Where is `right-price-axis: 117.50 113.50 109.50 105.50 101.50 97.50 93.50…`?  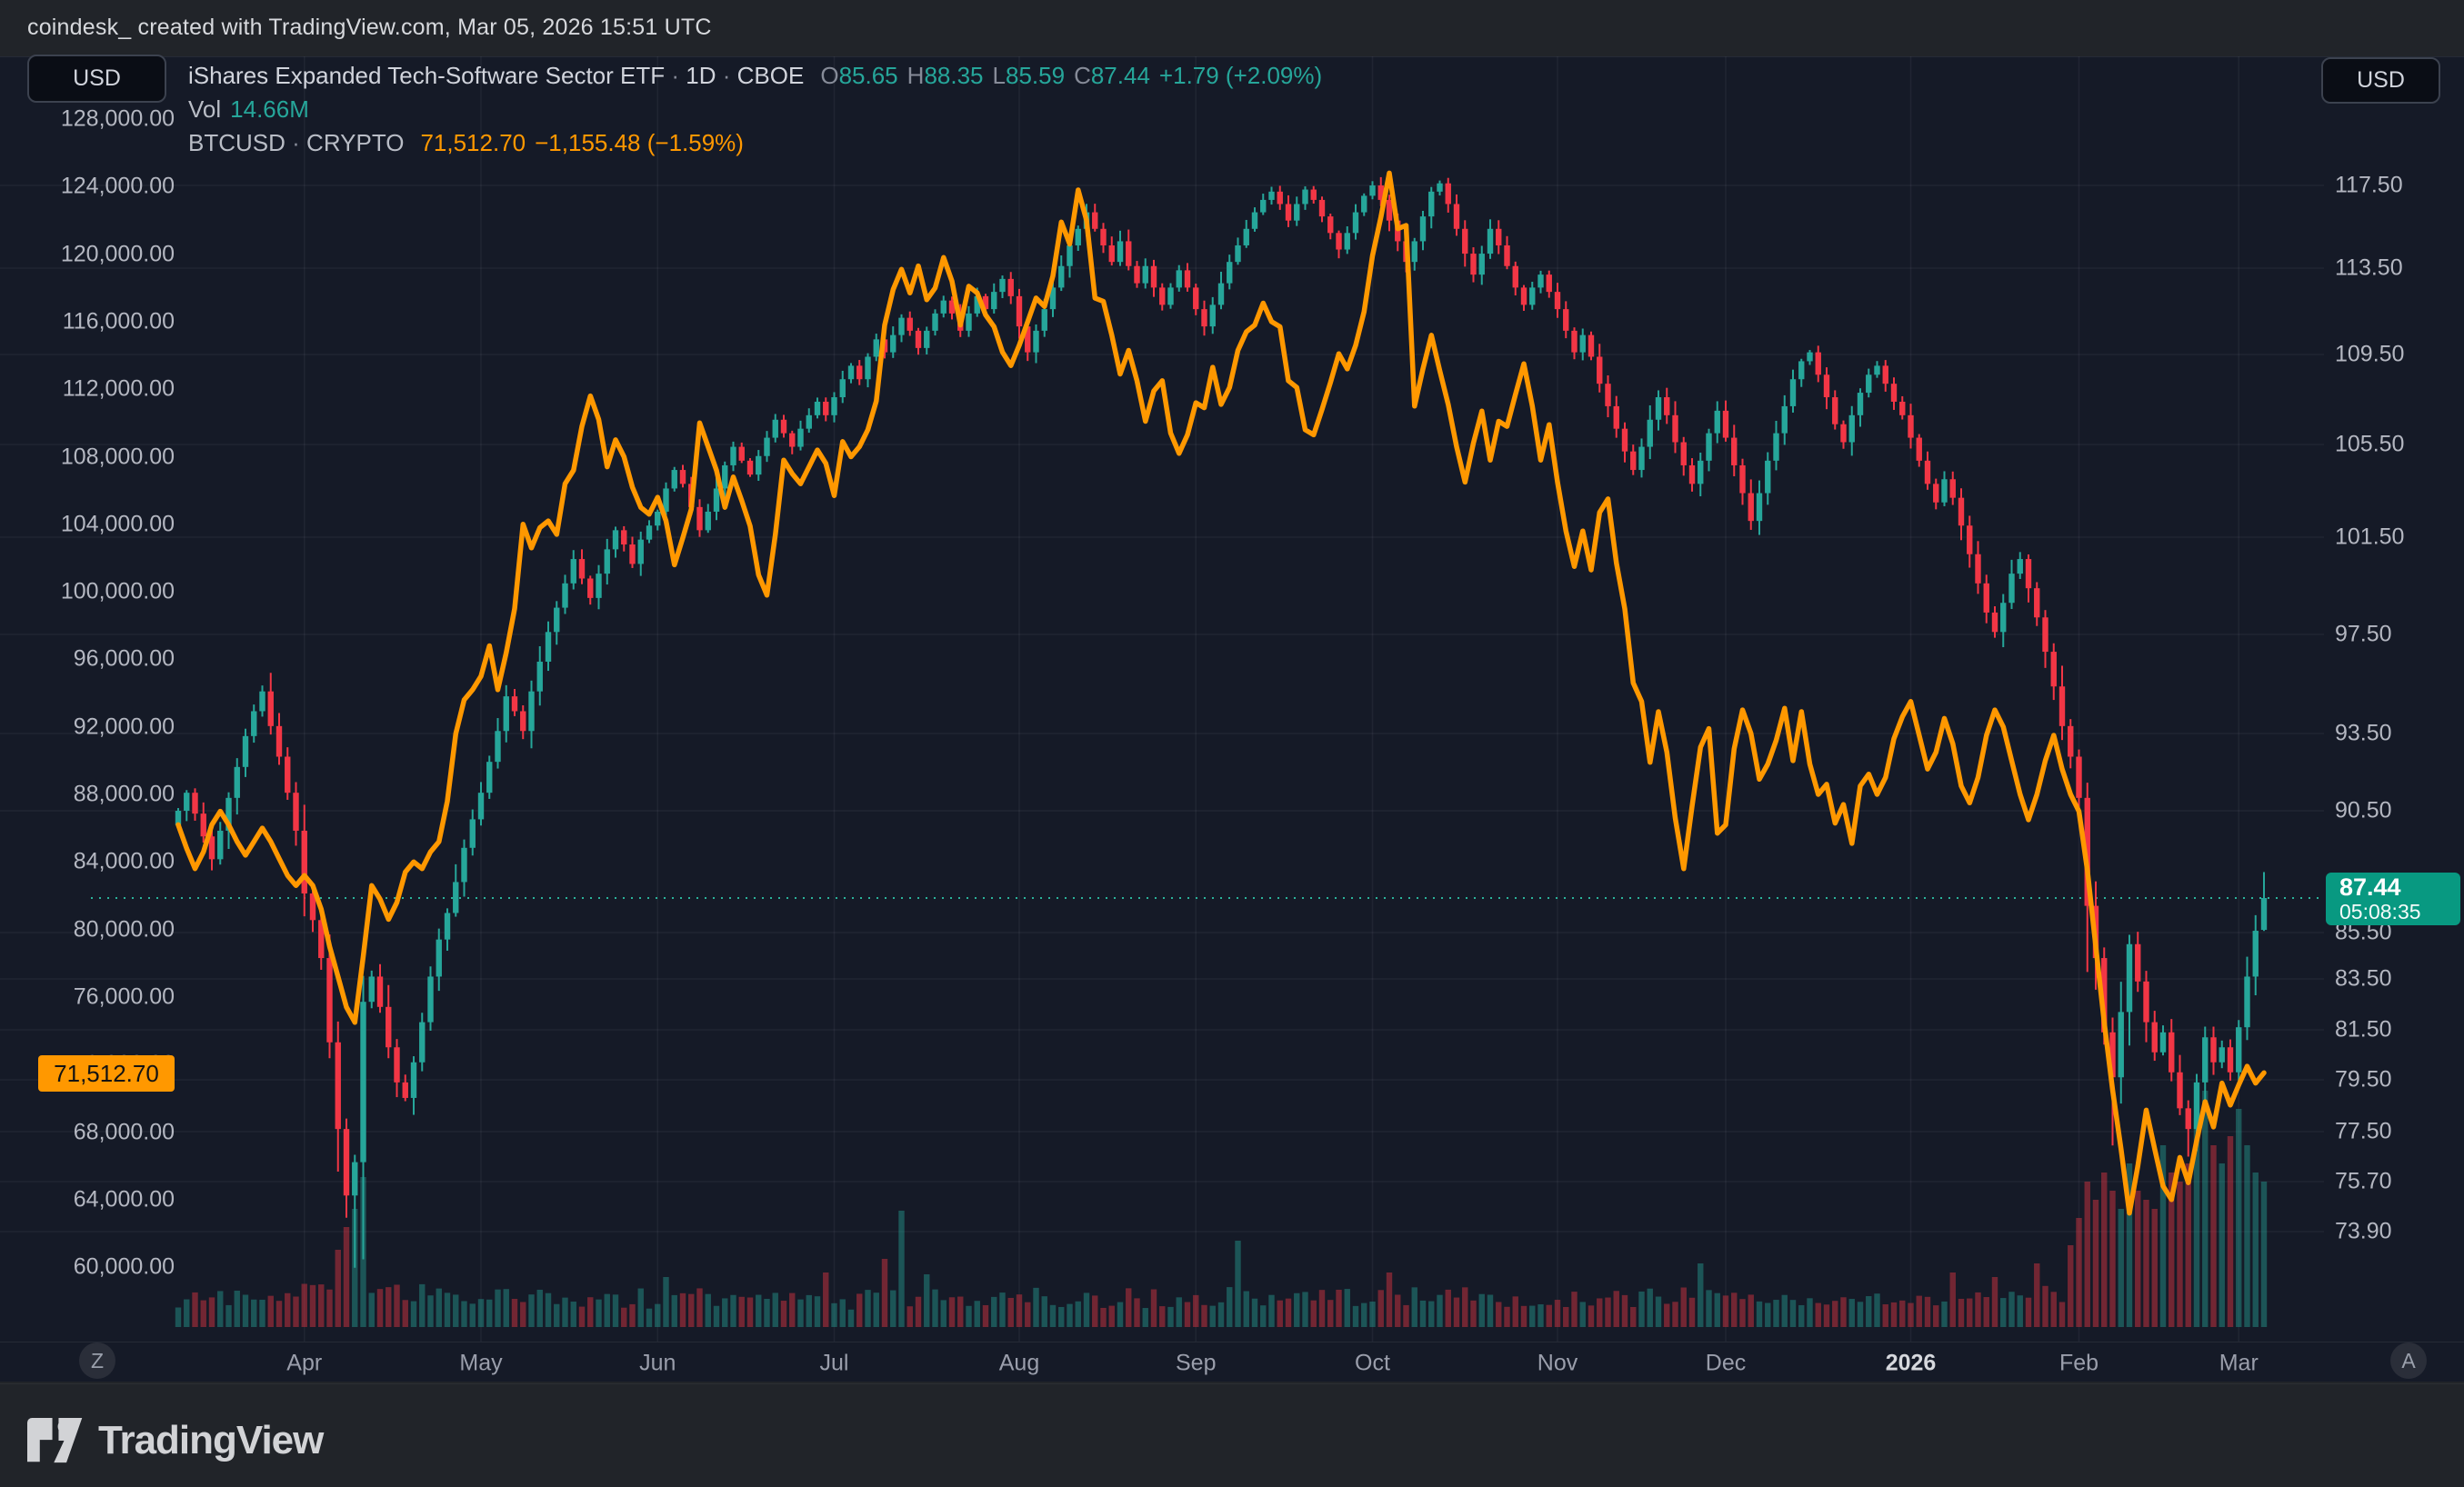 right-price-axis: 117.50 113.50 109.50 105.50 101.50 97.50 93.50… is located at coordinates (2399, 691).